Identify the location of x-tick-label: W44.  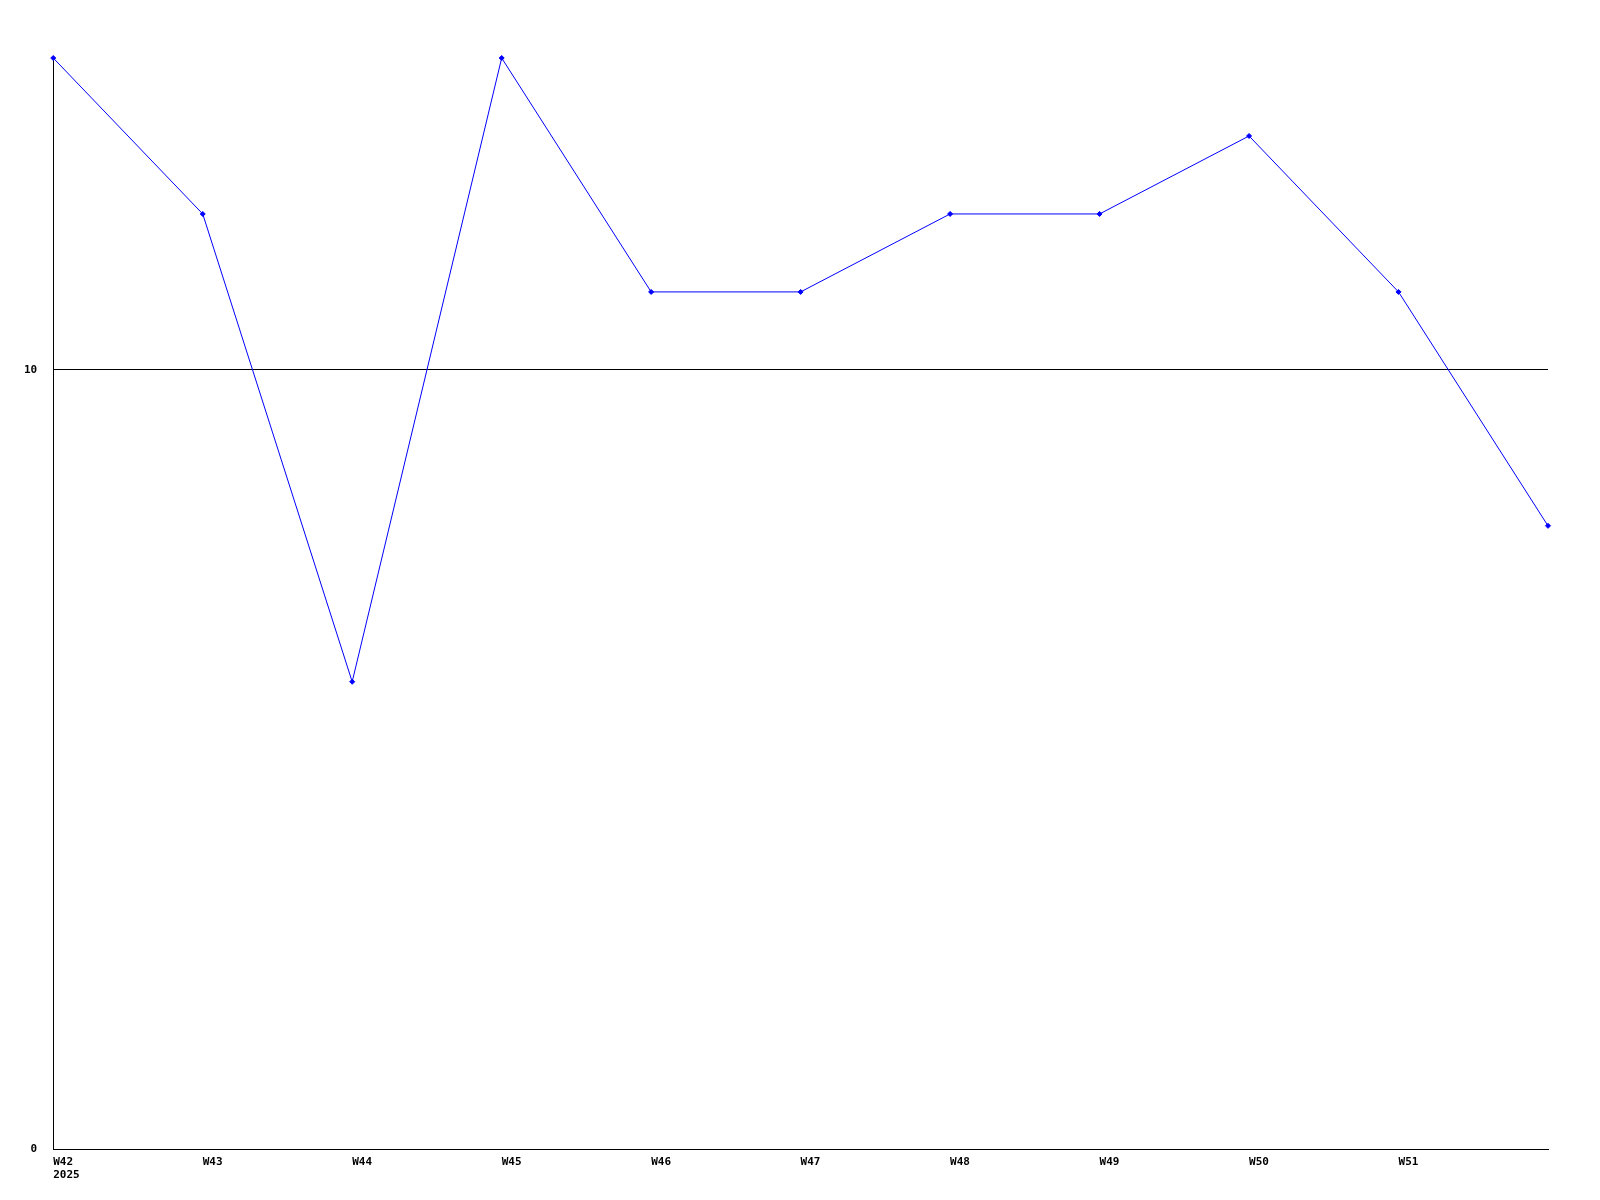
(362, 1162).